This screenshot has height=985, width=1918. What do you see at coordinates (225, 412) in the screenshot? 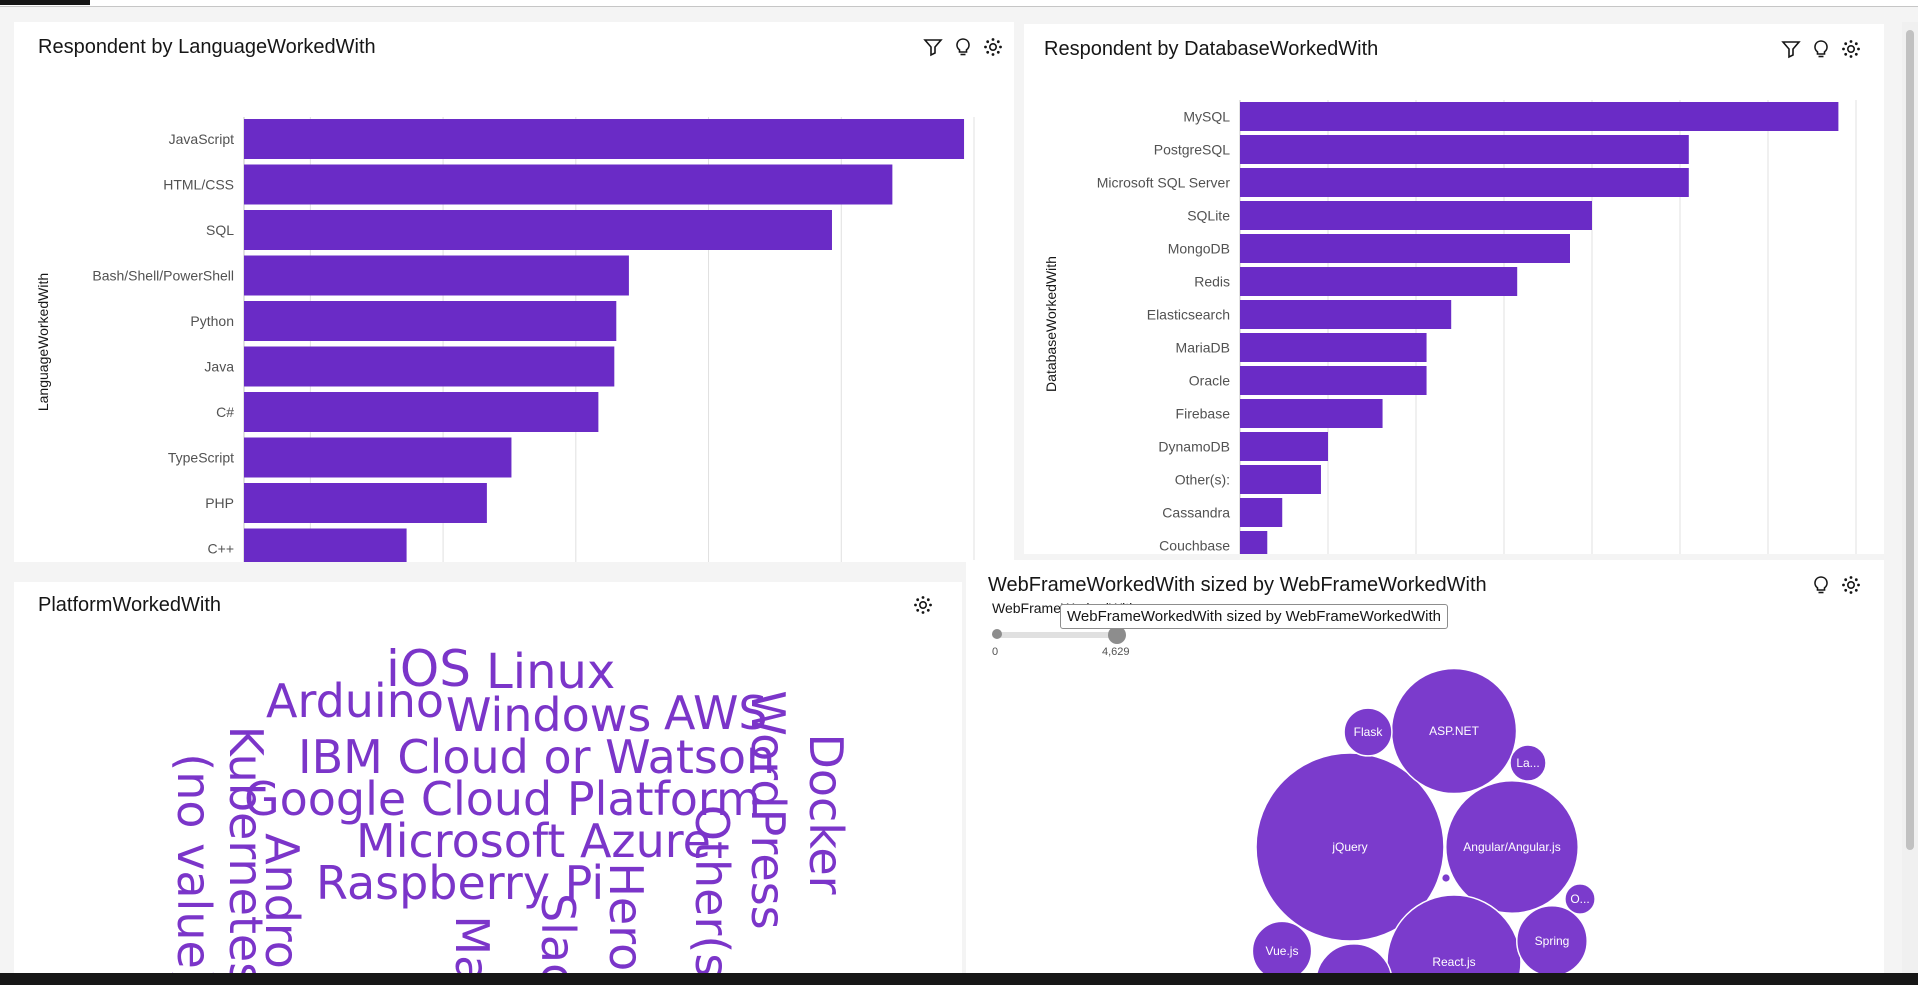
I see `category-label: C#` at bounding box center [225, 412].